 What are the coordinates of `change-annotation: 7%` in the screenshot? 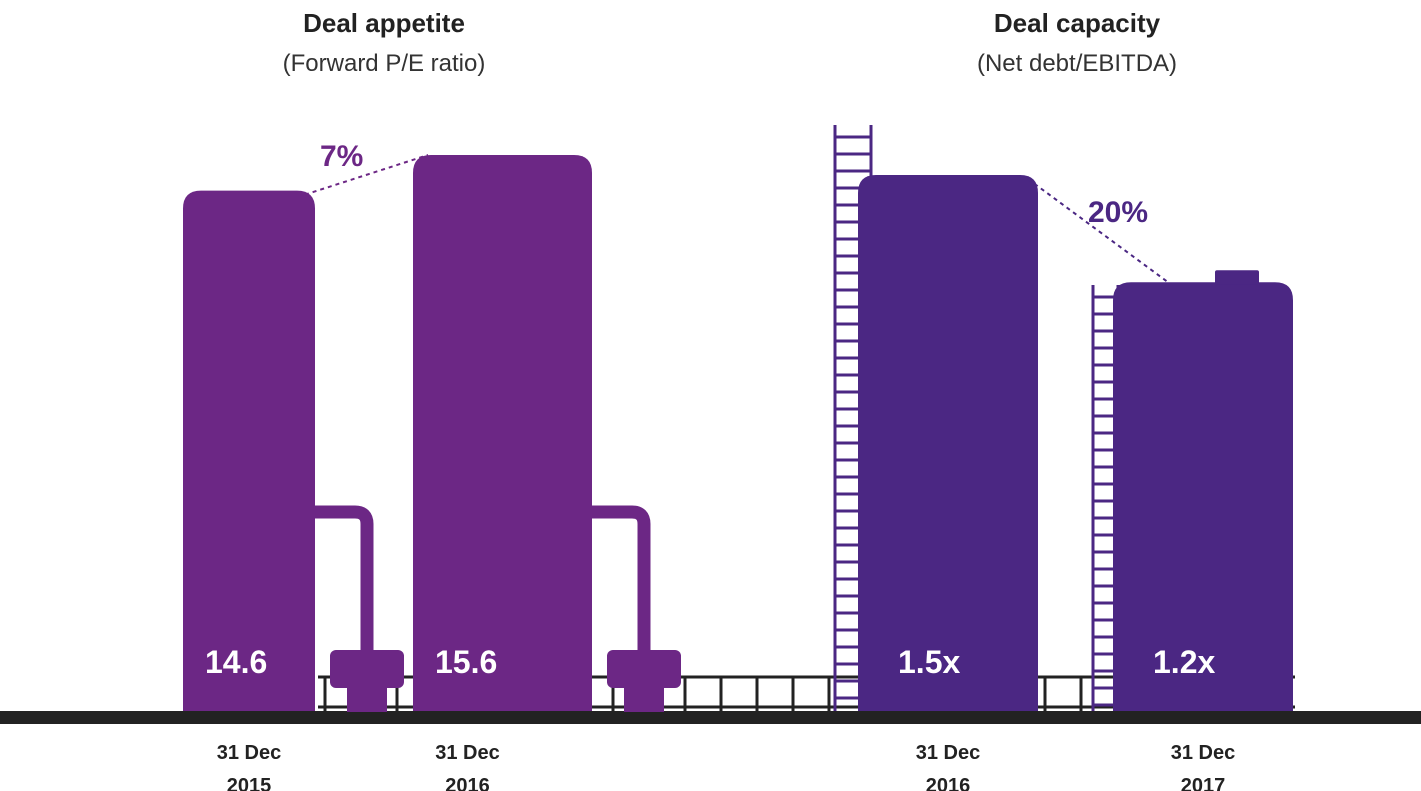 It's located at (342, 156).